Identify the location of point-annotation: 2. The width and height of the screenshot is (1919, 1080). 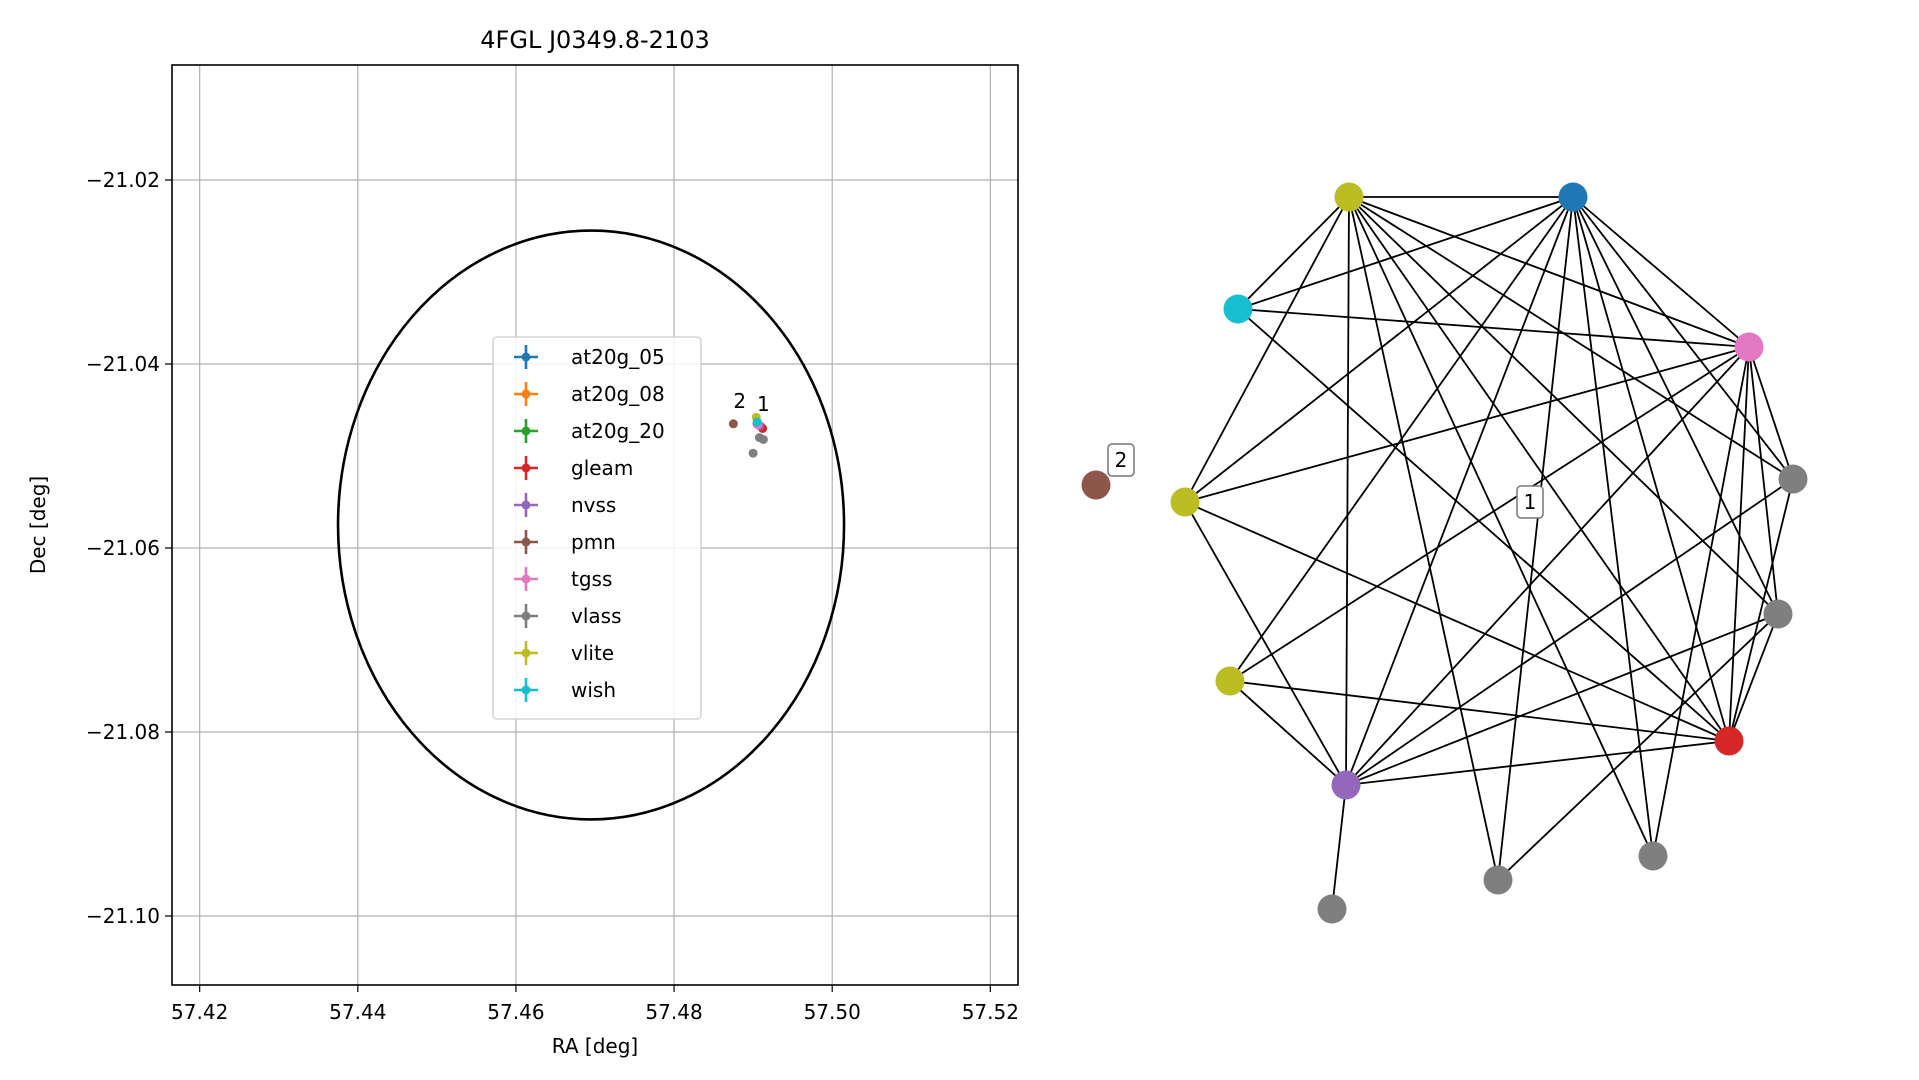
(739, 401).